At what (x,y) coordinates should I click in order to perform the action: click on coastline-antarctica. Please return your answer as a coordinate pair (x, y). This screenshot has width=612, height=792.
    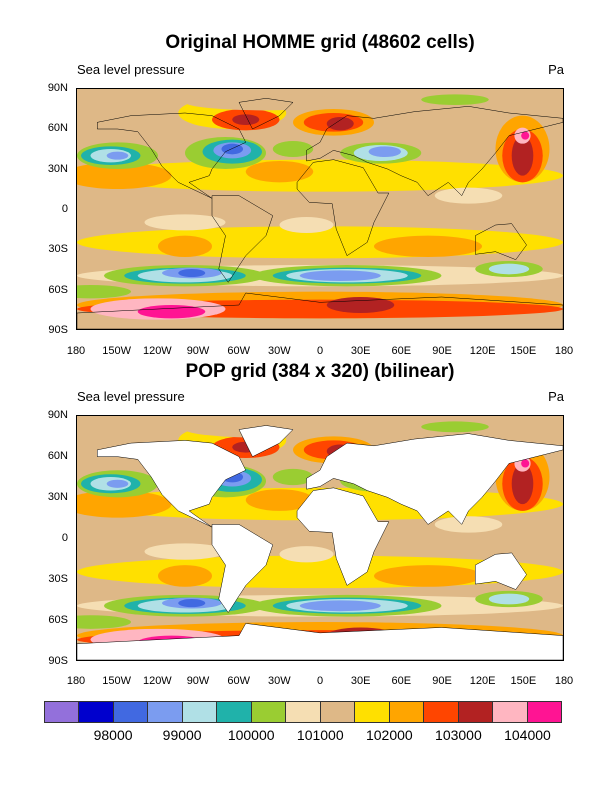
    Looking at the image, I should click on (320, 641).